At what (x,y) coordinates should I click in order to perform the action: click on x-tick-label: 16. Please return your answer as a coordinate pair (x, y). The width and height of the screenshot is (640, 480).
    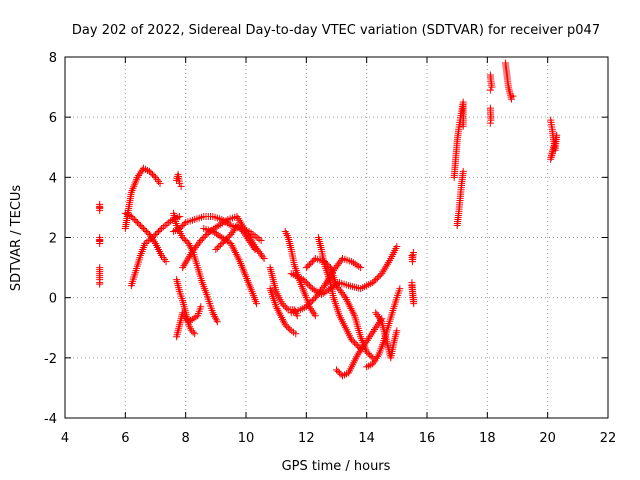
    Looking at the image, I should click on (427, 438).